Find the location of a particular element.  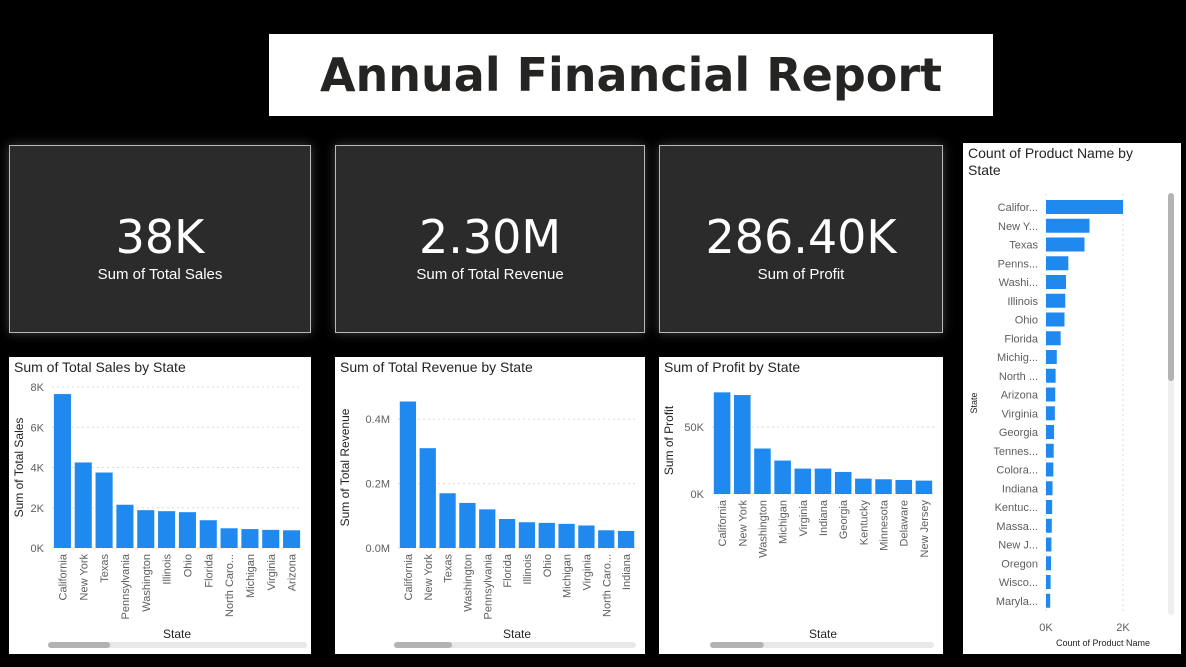

x-tick-label: Pennsylvania is located at coordinates (488, 586).